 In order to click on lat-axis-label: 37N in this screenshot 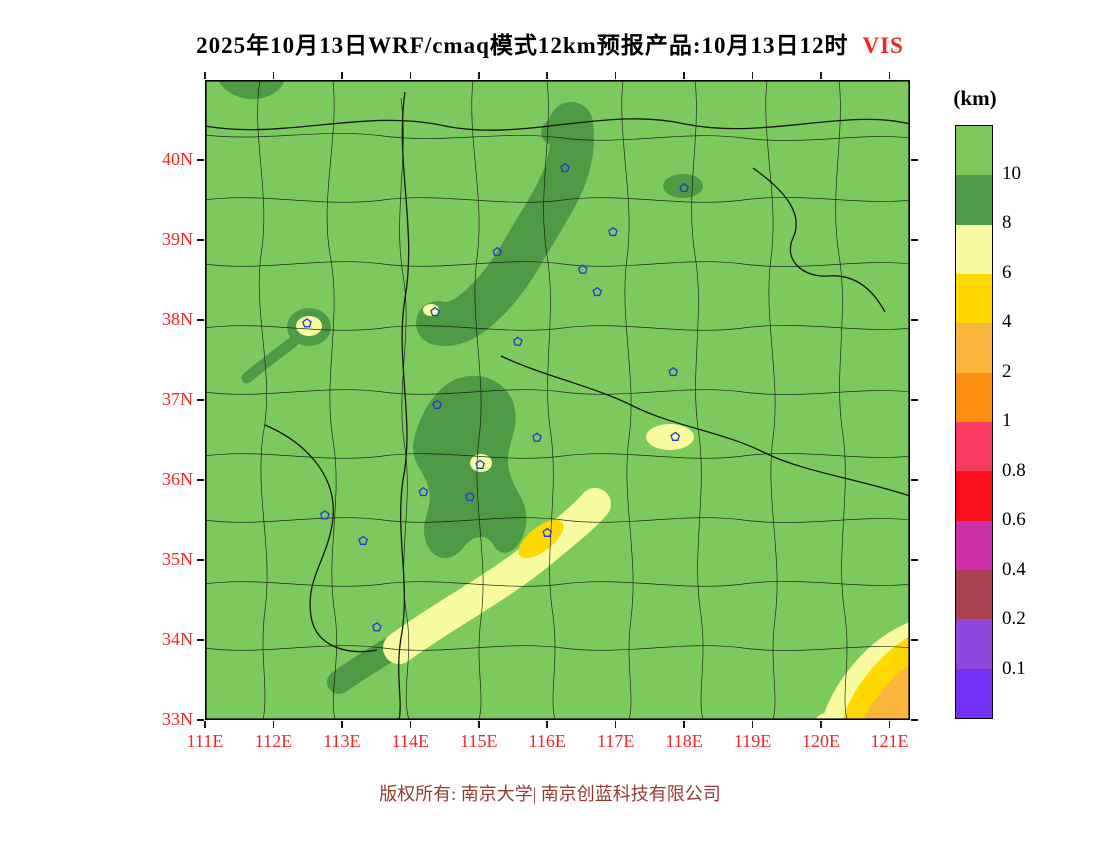, I will do `click(177, 399)`.